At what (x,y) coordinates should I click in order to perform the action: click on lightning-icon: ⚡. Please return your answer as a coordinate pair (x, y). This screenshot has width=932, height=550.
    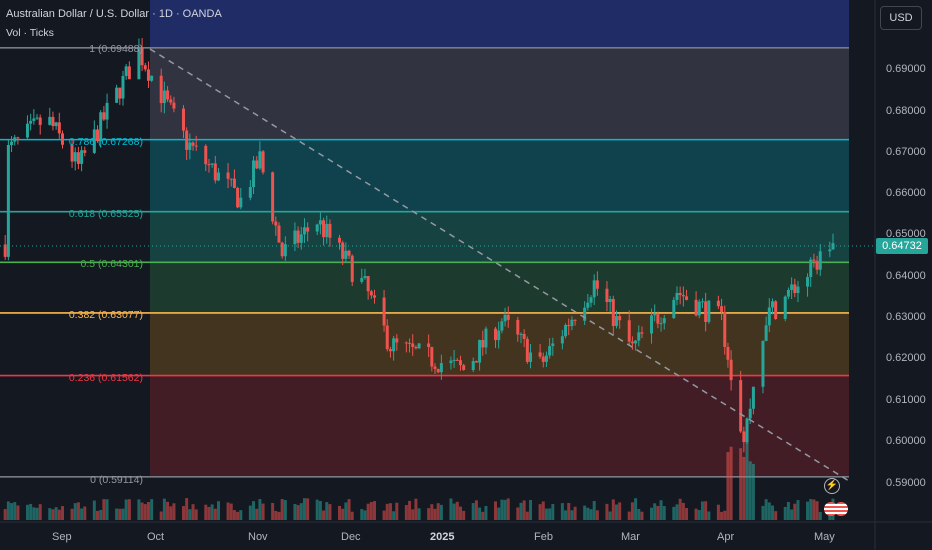
    Looking at the image, I should click on (832, 486).